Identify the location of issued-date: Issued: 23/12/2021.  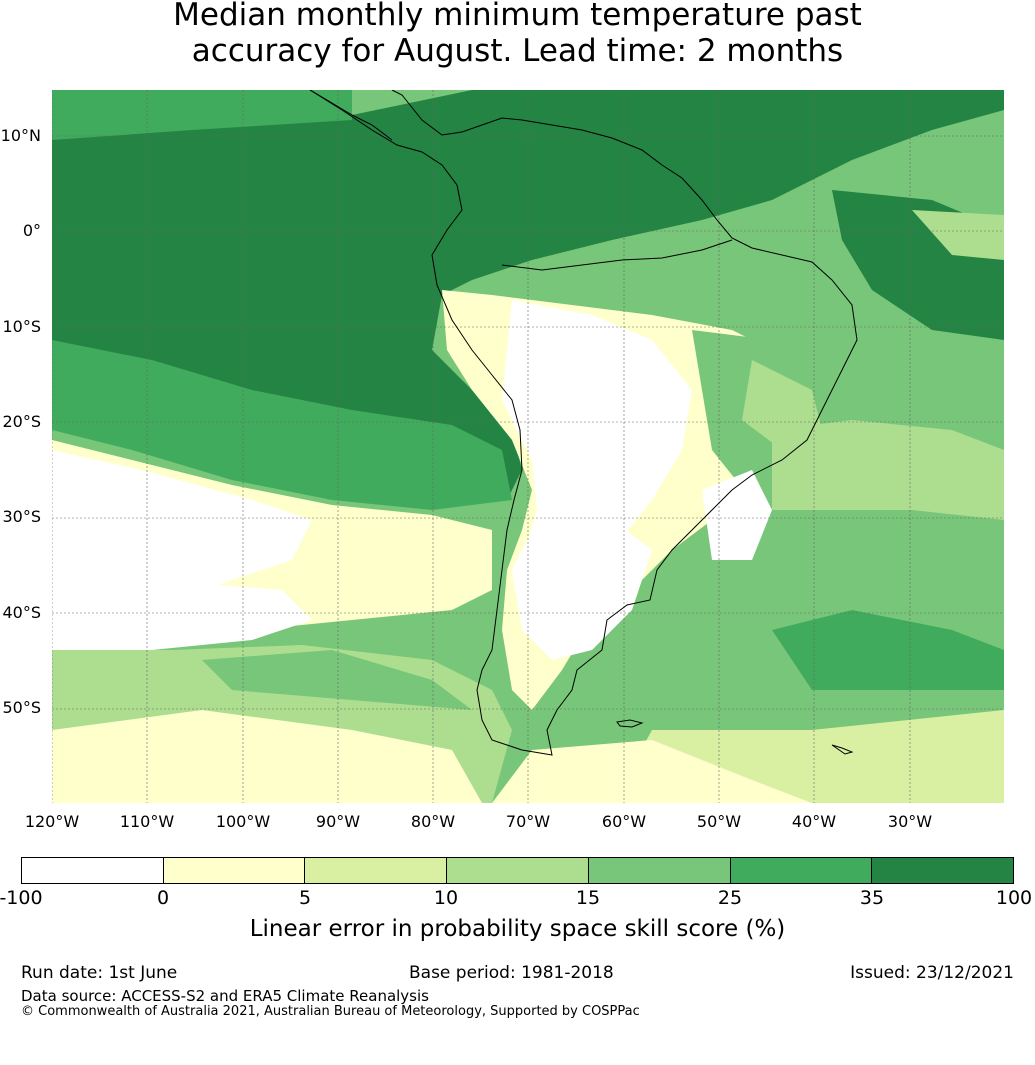
(932, 973).